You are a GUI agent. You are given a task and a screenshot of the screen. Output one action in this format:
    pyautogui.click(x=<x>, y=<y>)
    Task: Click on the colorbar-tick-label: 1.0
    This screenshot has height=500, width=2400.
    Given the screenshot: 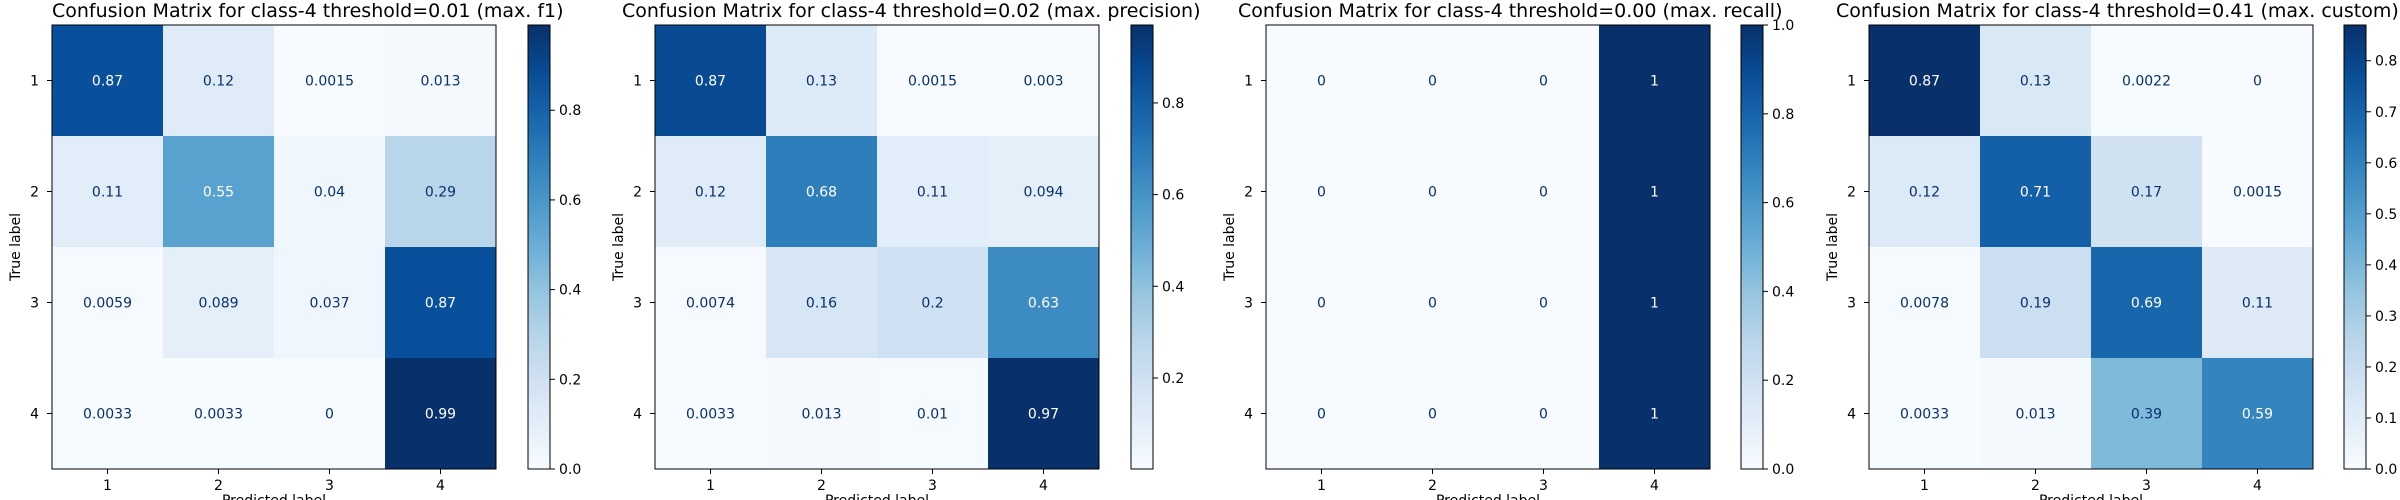 What is the action you would take?
    pyautogui.click(x=1783, y=26)
    